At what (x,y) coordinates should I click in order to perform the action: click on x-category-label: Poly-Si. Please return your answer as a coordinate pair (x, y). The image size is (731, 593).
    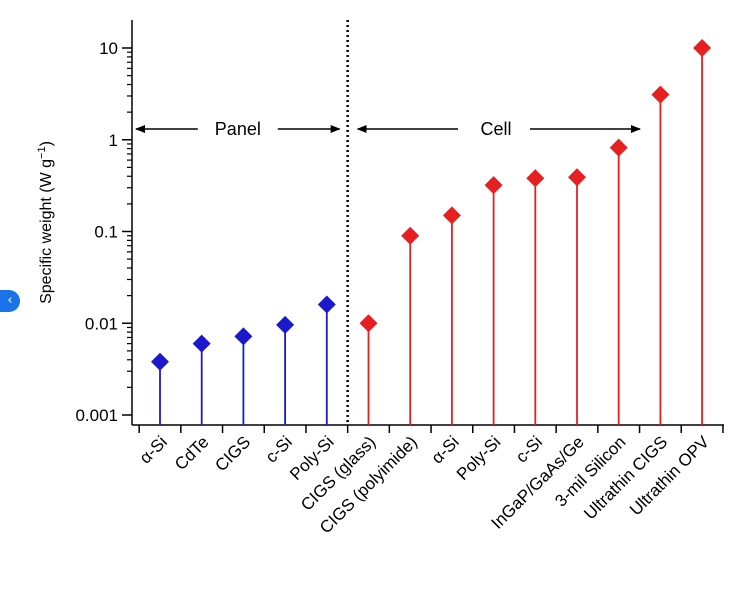
    Looking at the image, I should click on (479, 458).